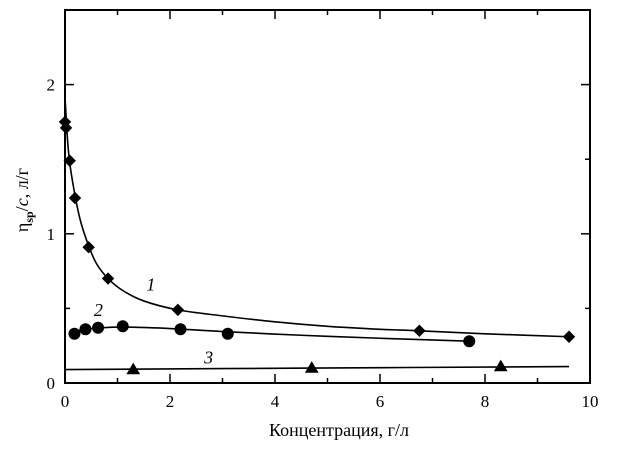 The image size is (619, 450). Describe the element at coordinates (29, 217) in the screenshot. I see `y-axis-title-sub: sp` at that location.